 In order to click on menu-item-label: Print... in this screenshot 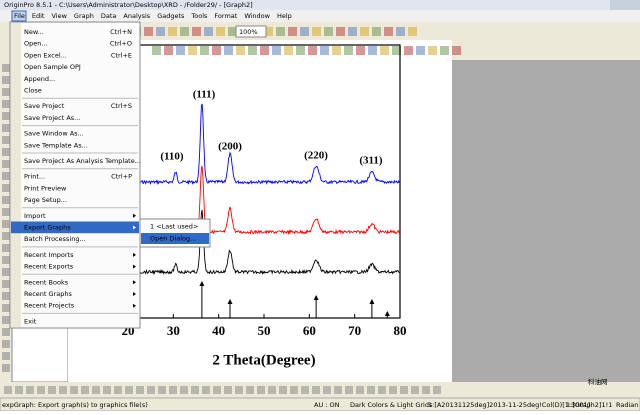, I will do `click(34, 177)`.